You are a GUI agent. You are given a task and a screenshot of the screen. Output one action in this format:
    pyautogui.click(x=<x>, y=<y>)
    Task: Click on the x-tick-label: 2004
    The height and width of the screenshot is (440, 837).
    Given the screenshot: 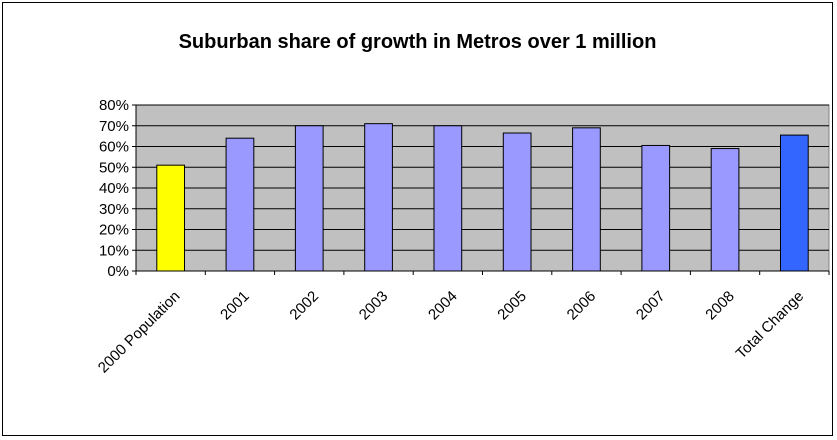 What is the action you would take?
    pyautogui.click(x=443, y=306)
    